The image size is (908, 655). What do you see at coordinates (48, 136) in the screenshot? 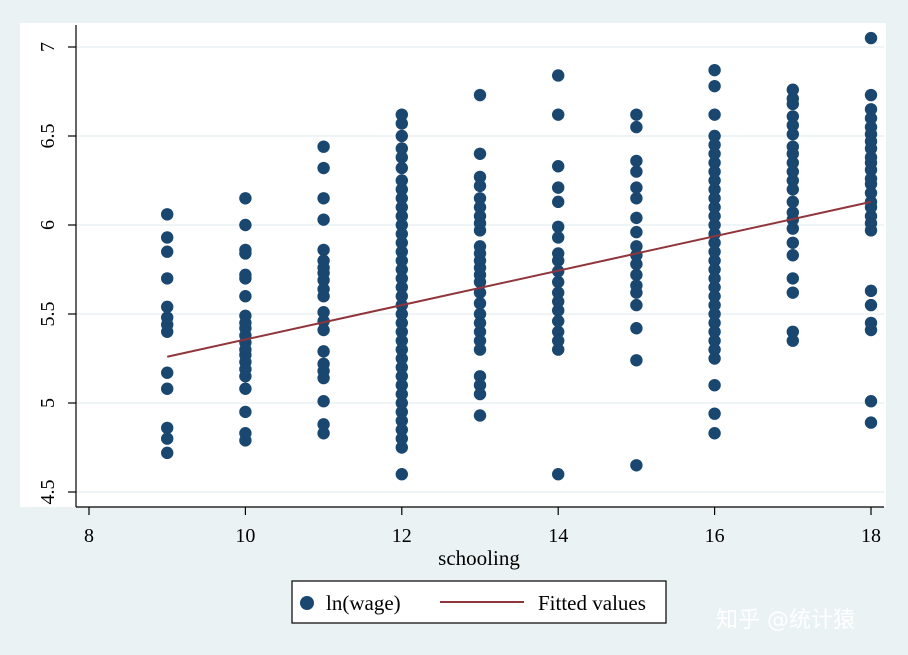
I see `y-tick-label: 6.5` at bounding box center [48, 136].